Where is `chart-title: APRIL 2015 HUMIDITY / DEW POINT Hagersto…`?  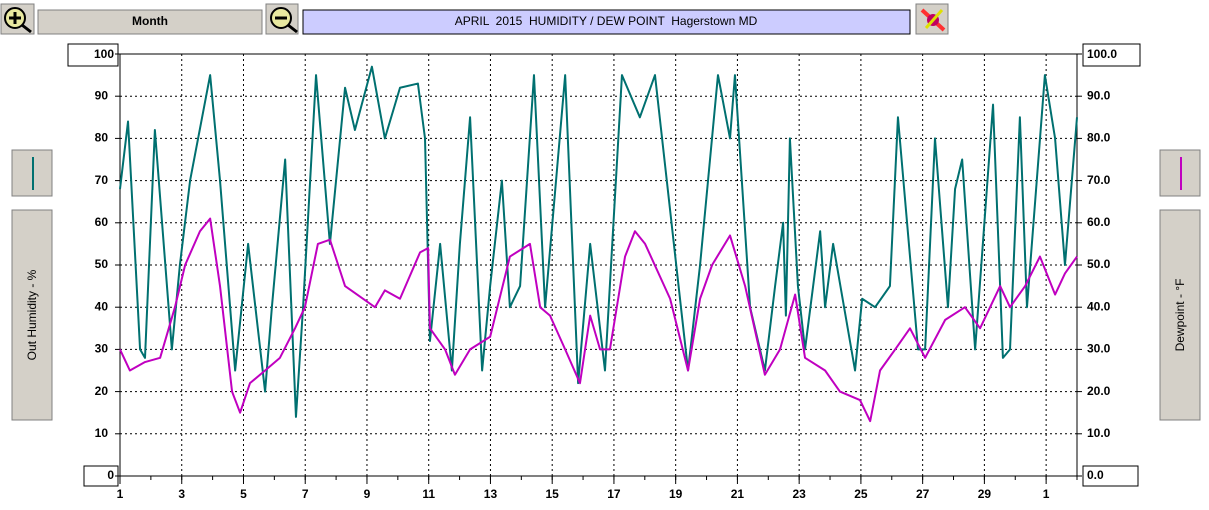
chart-title: APRIL 2015 HUMIDITY / DEW POINT Hagersto… is located at coordinates (606, 21).